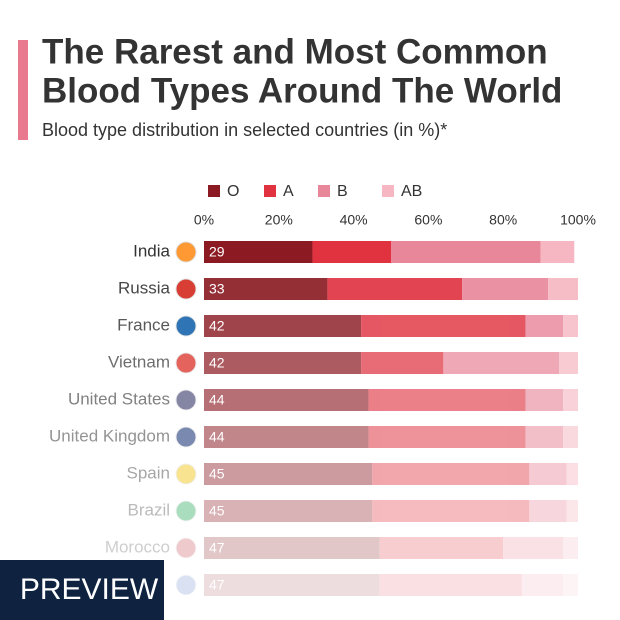  I want to click on y-tick-label: Brazil, so click(148, 509).